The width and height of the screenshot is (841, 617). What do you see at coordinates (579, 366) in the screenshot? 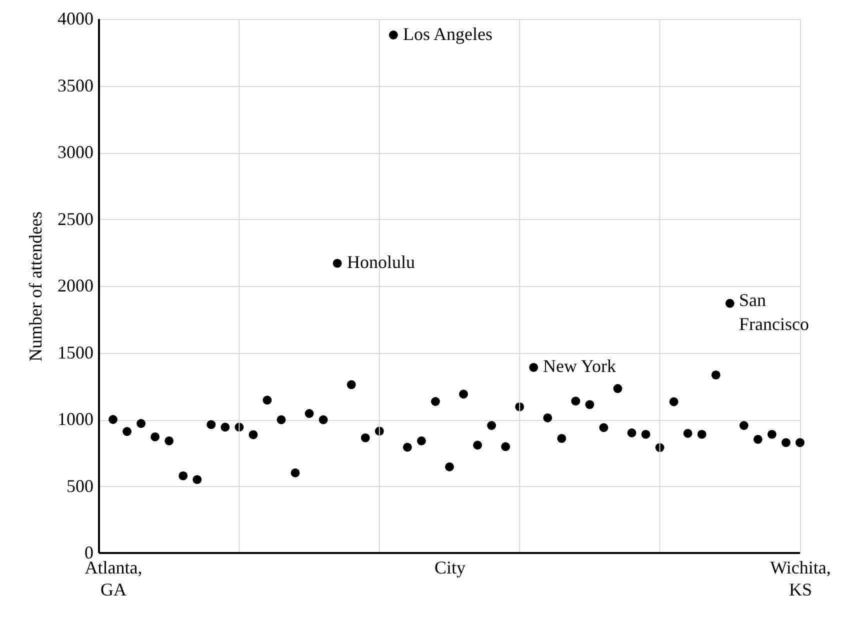
I see `annotation: New York` at bounding box center [579, 366].